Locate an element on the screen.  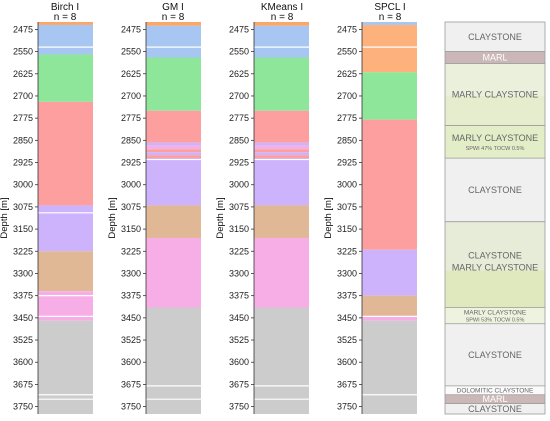
lithology-sublabel: SPWI 53% TOCW 0.5% is located at coordinates (495, 321).